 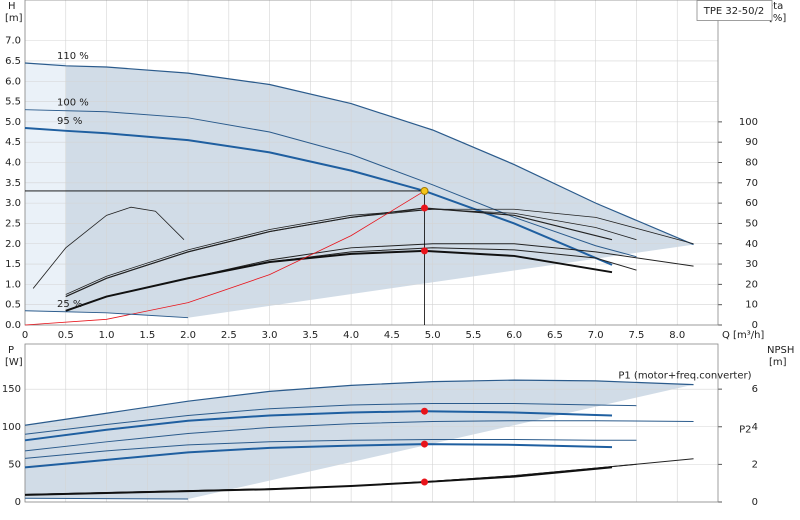 I want to click on y-tick-label: 1.0, so click(x=13, y=284).